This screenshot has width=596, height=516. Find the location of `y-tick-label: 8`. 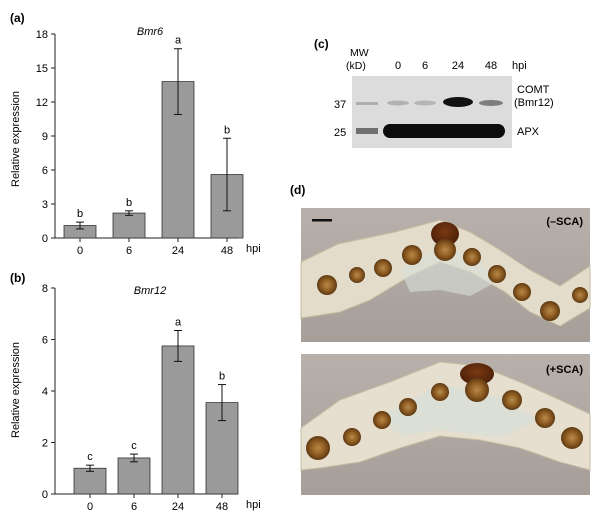

y-tick-label: 8 is located at coordinates (45, 289).